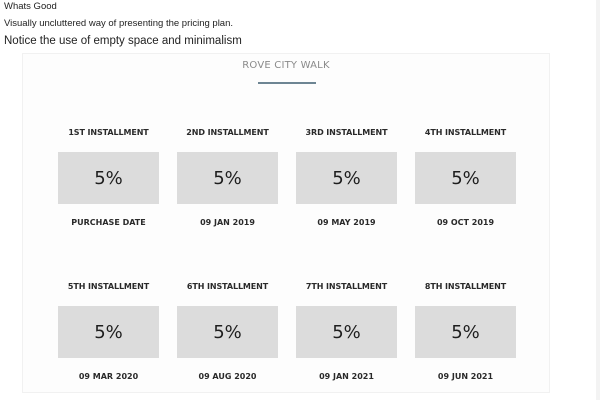 This screenshot has height=400, width=600. What do you see at coordinates (286, 65) in the screenshot?
I see `plan-title: ROVE CITY WALK` at bounding box center [286, 65].